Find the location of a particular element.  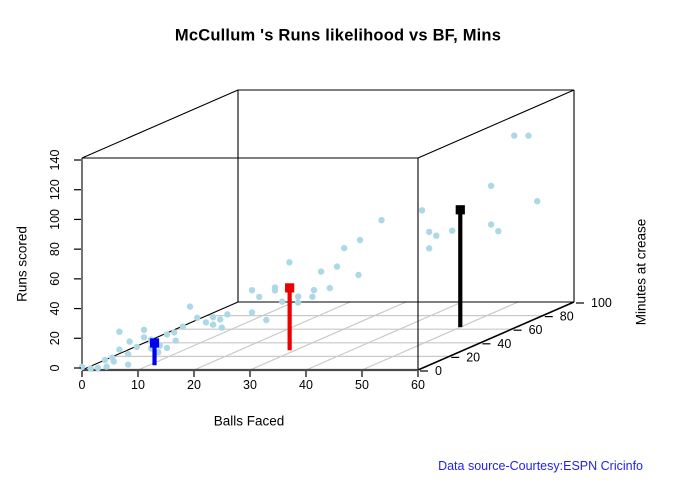

svg-text: 140 is located at coordinates (55, 160).